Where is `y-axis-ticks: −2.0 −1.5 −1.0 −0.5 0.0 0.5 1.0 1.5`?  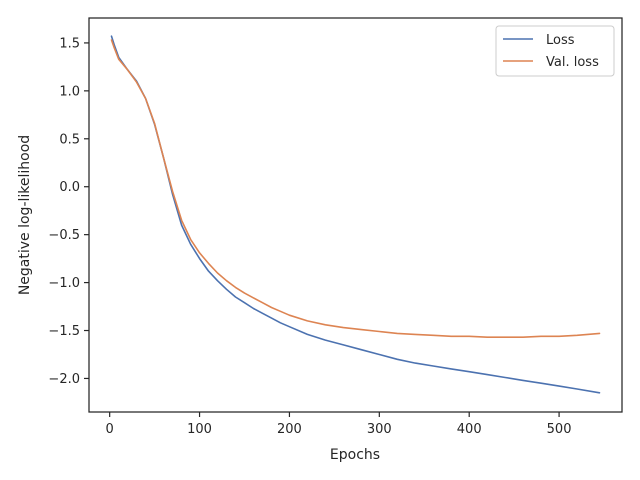 y-axis-ticks: −2.0 −1.5 −1.0 −0.5 0.0 0.5 1.0 1.5 is located at coordinates (68, 211).